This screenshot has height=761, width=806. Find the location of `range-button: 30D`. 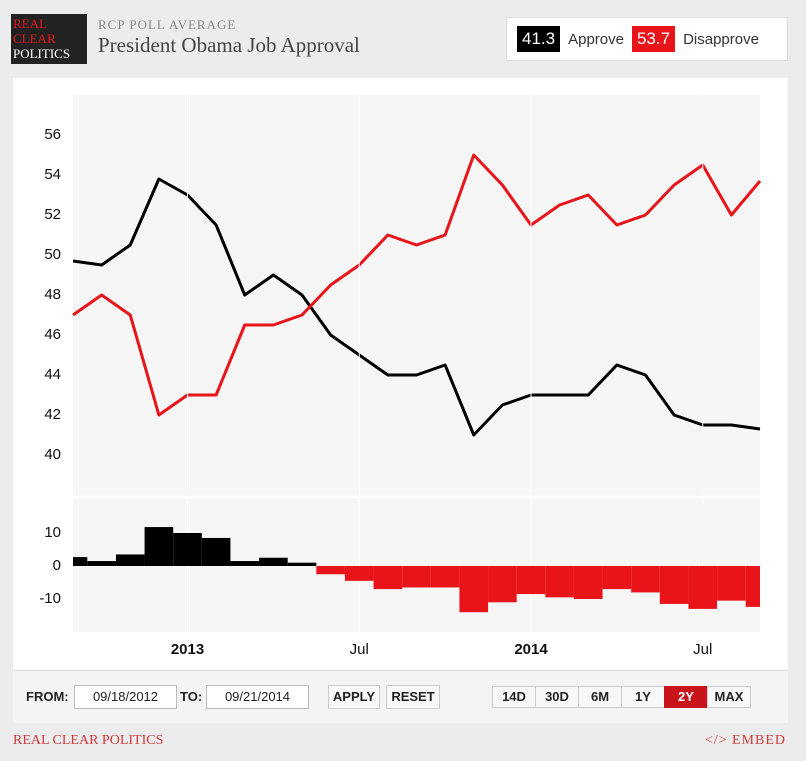

range-button: 30D is located at coordinates (557, 697).